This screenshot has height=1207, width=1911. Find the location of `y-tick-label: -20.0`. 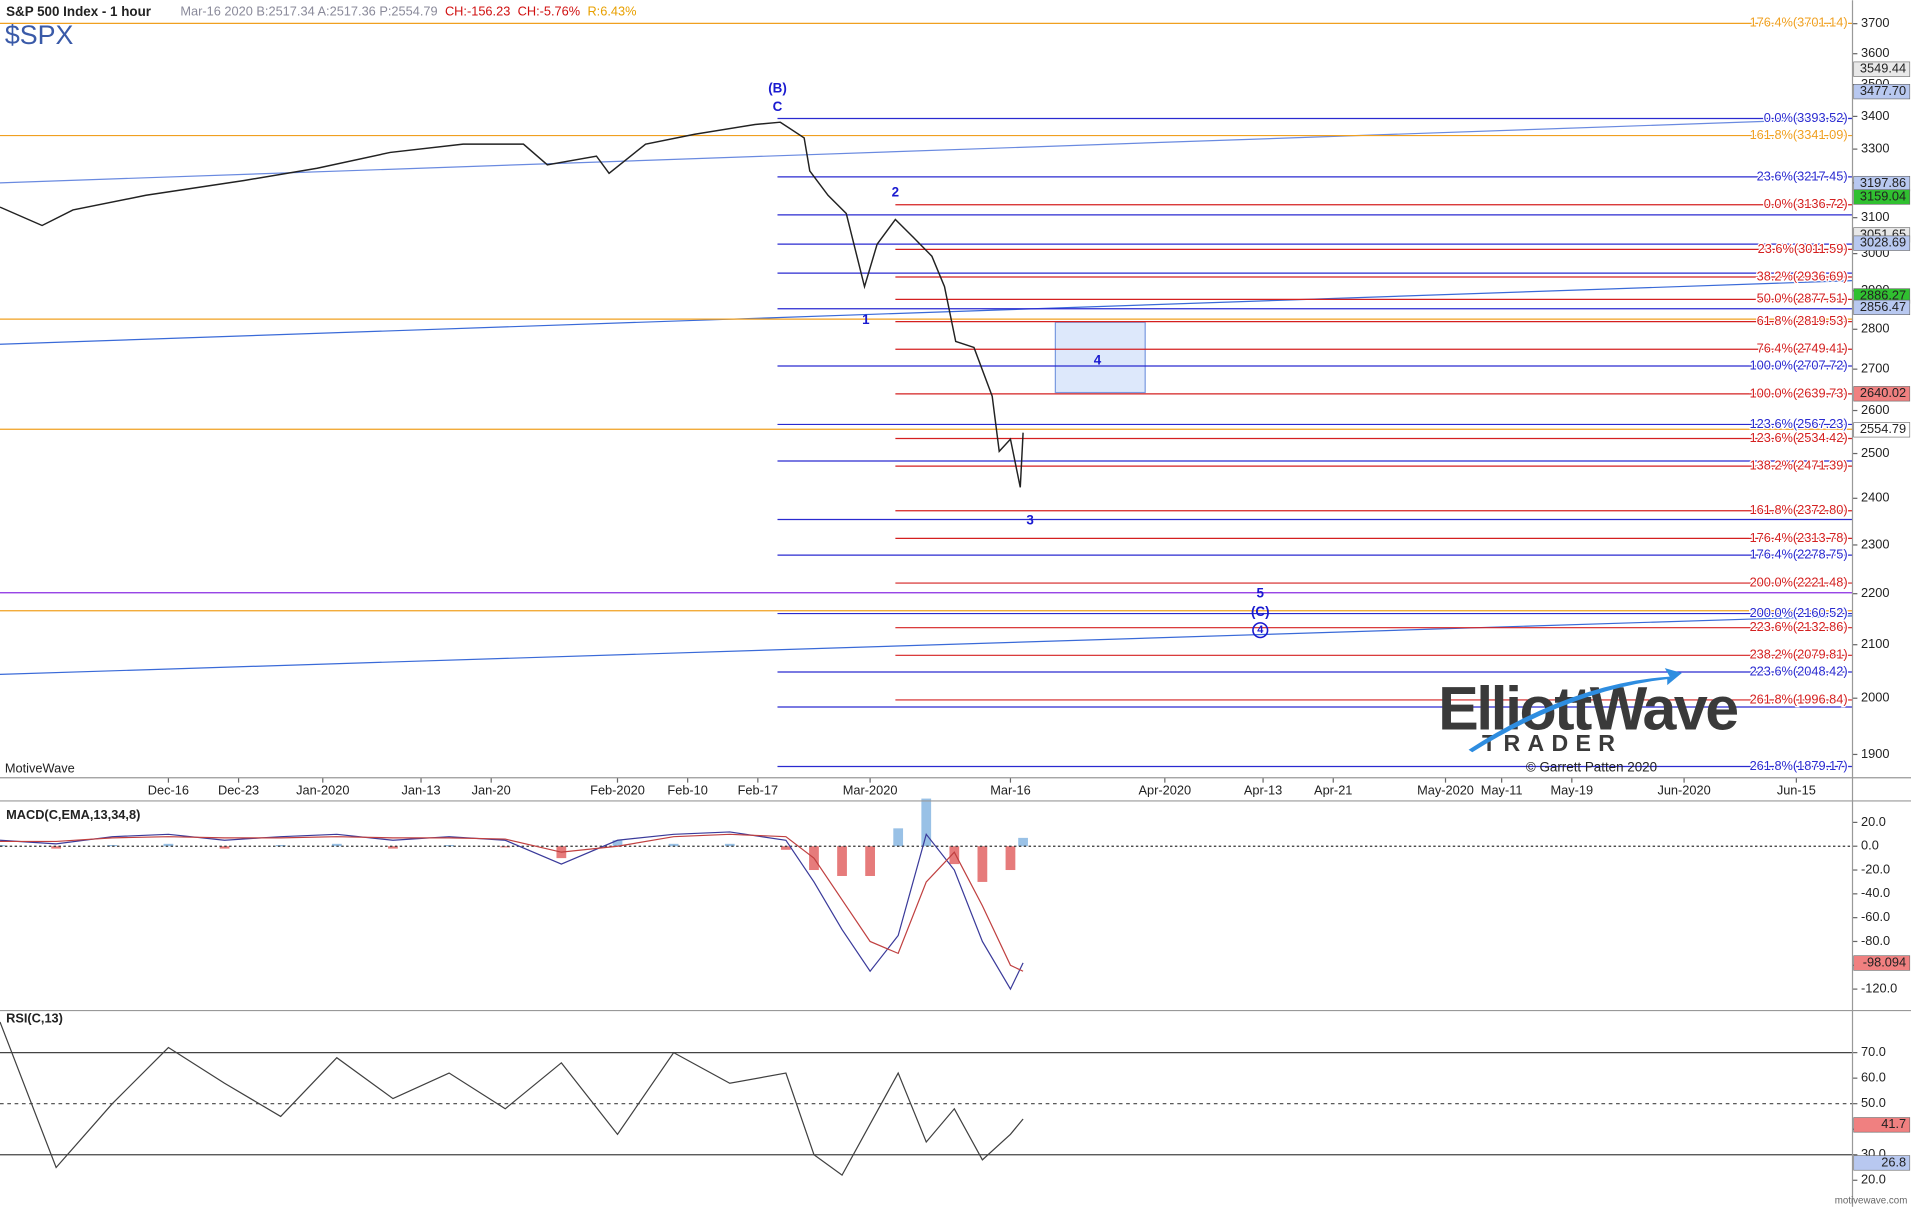

y-tick-label: -20.0 is located at coordinates (1875, 868).